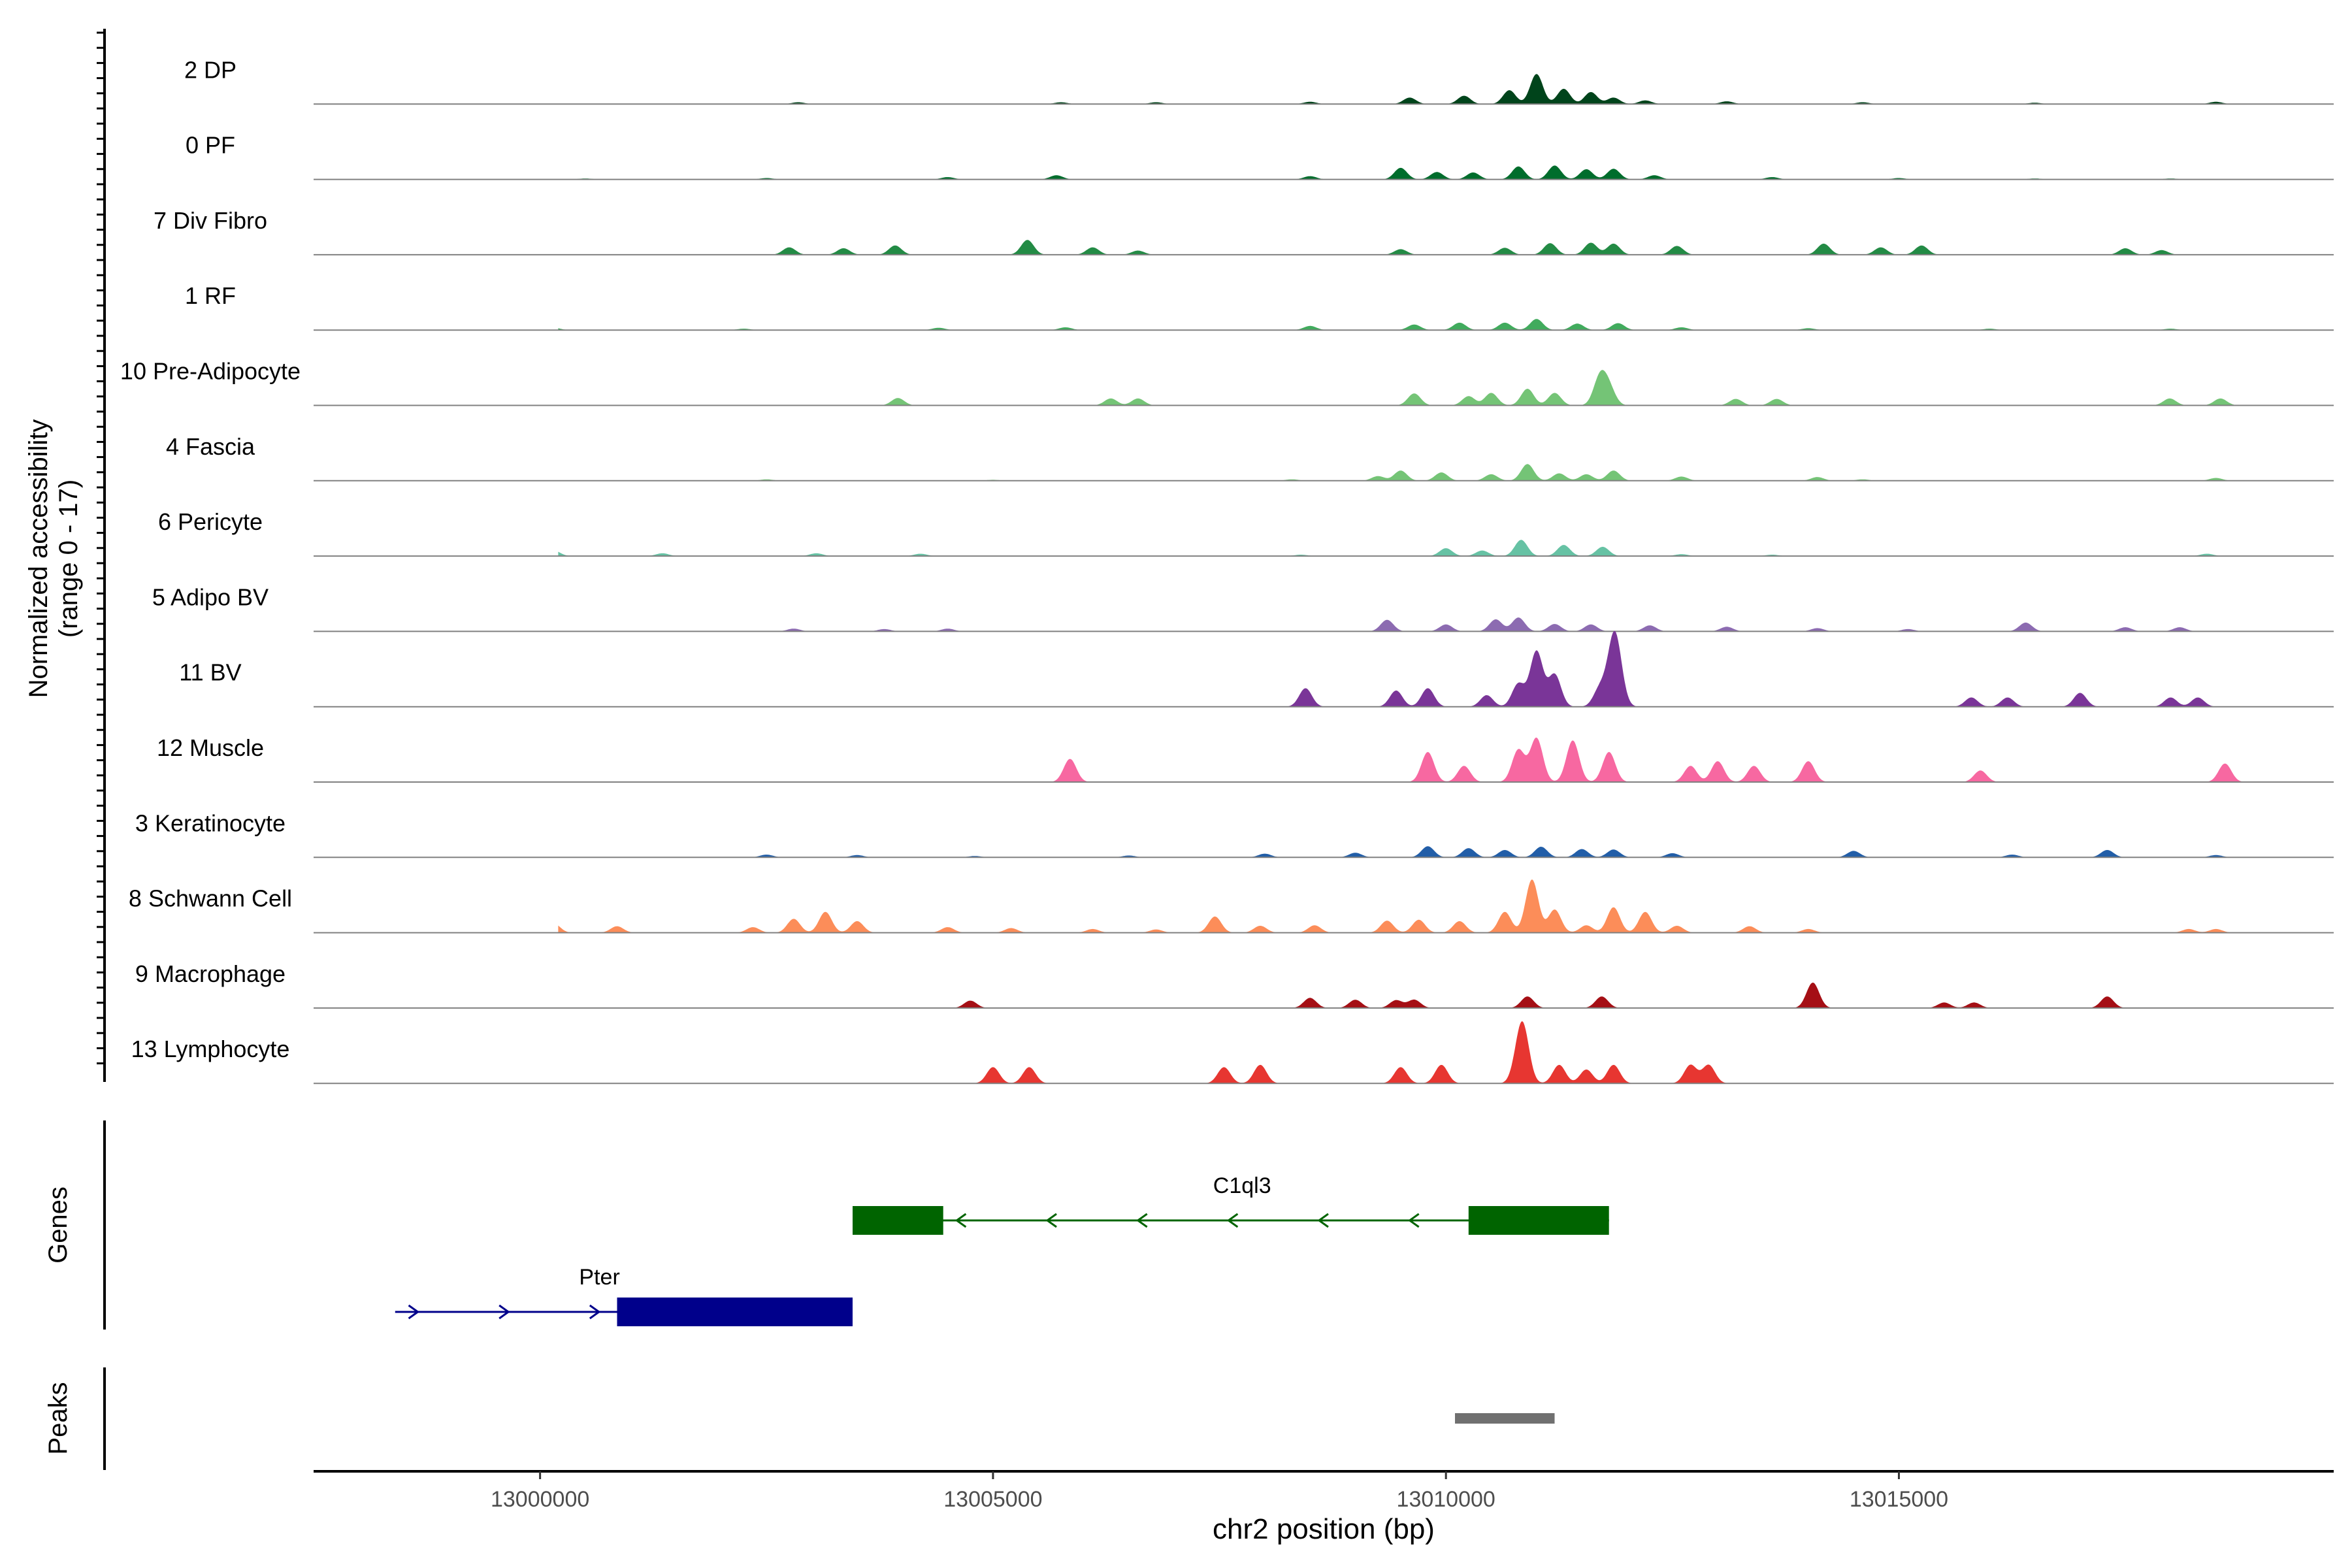 Image resolution: width=2352 pixels, height=1568 pixels. Describe the element at coordinates (58, 1225) in the screenshot. I see `genes-track-label: Genes` at that location.